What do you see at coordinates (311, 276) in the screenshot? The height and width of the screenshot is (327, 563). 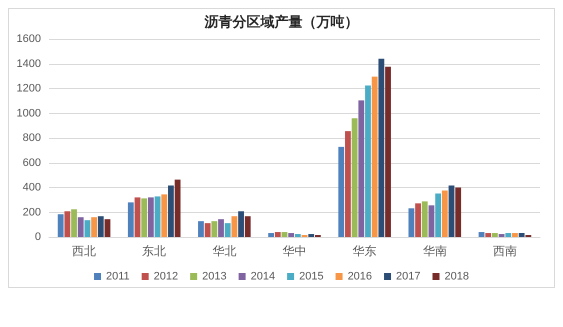 I see `legend-label: 2015` at bounding box center [311, 276].